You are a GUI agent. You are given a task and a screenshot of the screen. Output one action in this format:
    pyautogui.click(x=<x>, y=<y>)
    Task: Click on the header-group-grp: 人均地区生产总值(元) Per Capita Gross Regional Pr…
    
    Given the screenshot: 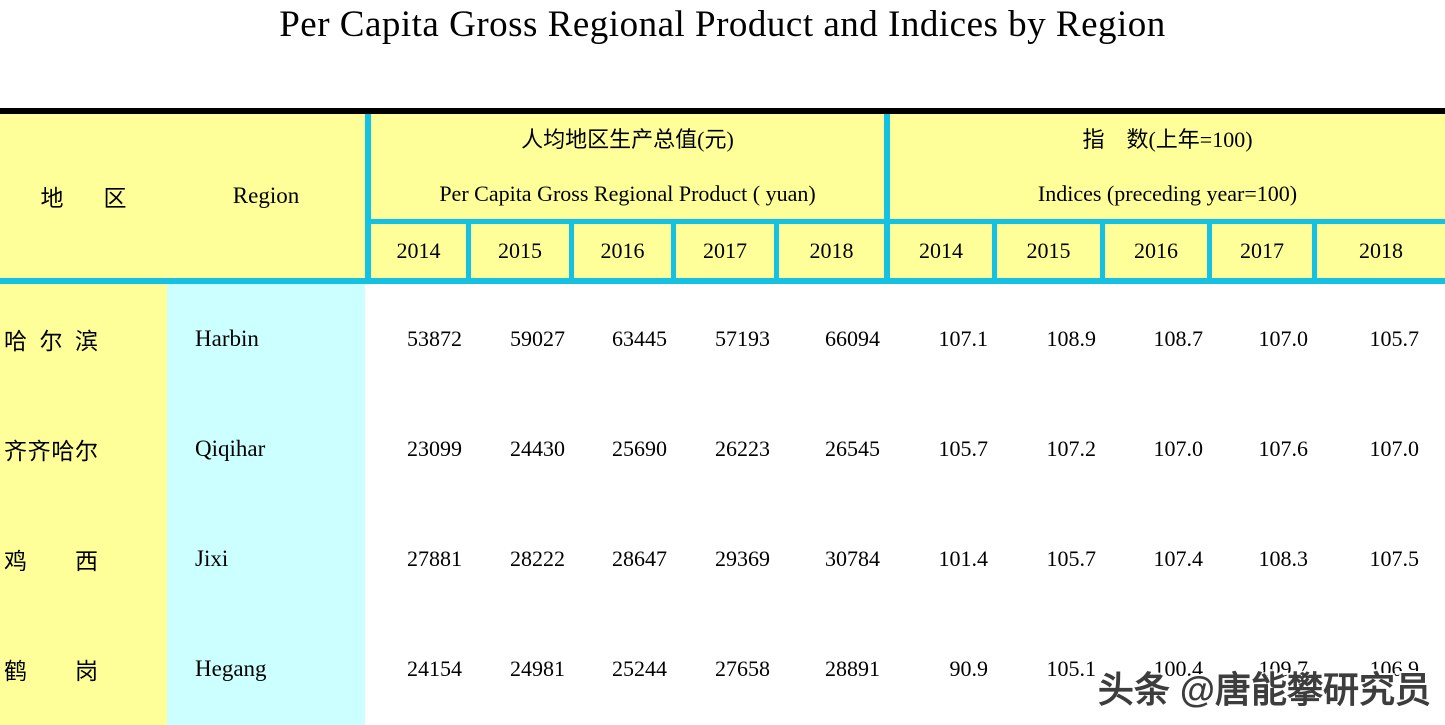 What is the action you would take?
    pyautogui.click(x=627, y=196)
    